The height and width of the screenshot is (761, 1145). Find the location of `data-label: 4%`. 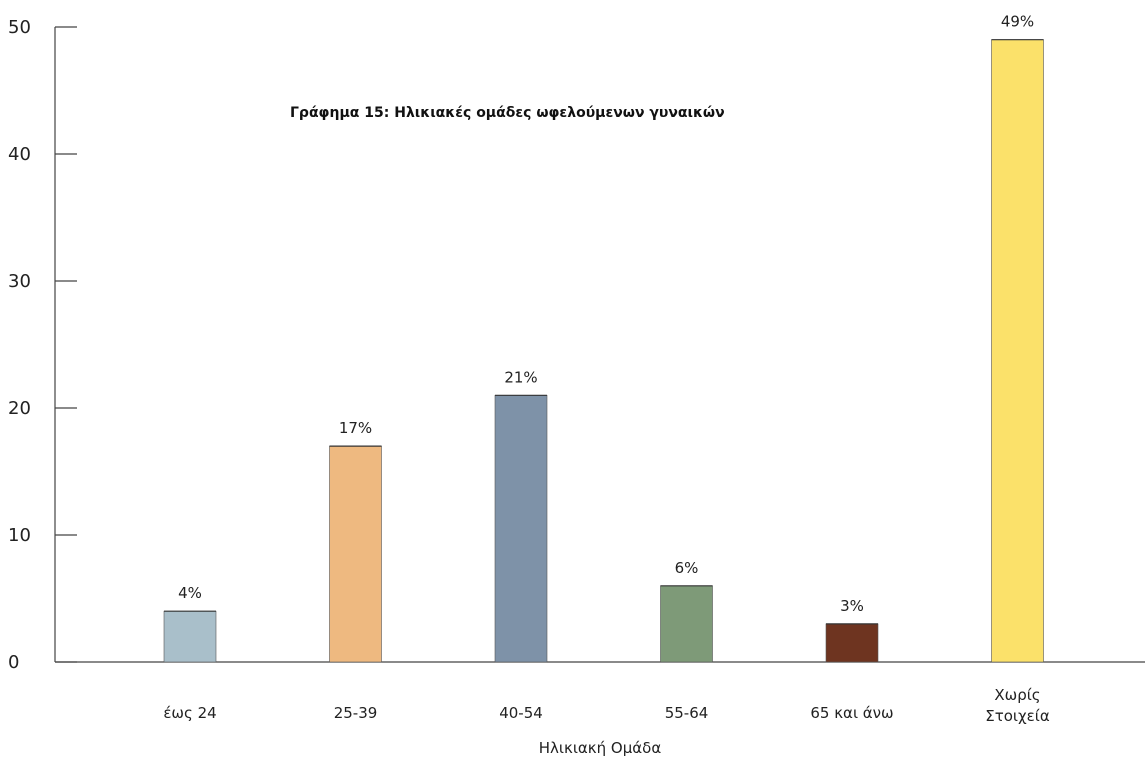

data-label: 4% is located at coordinates (190, 593).